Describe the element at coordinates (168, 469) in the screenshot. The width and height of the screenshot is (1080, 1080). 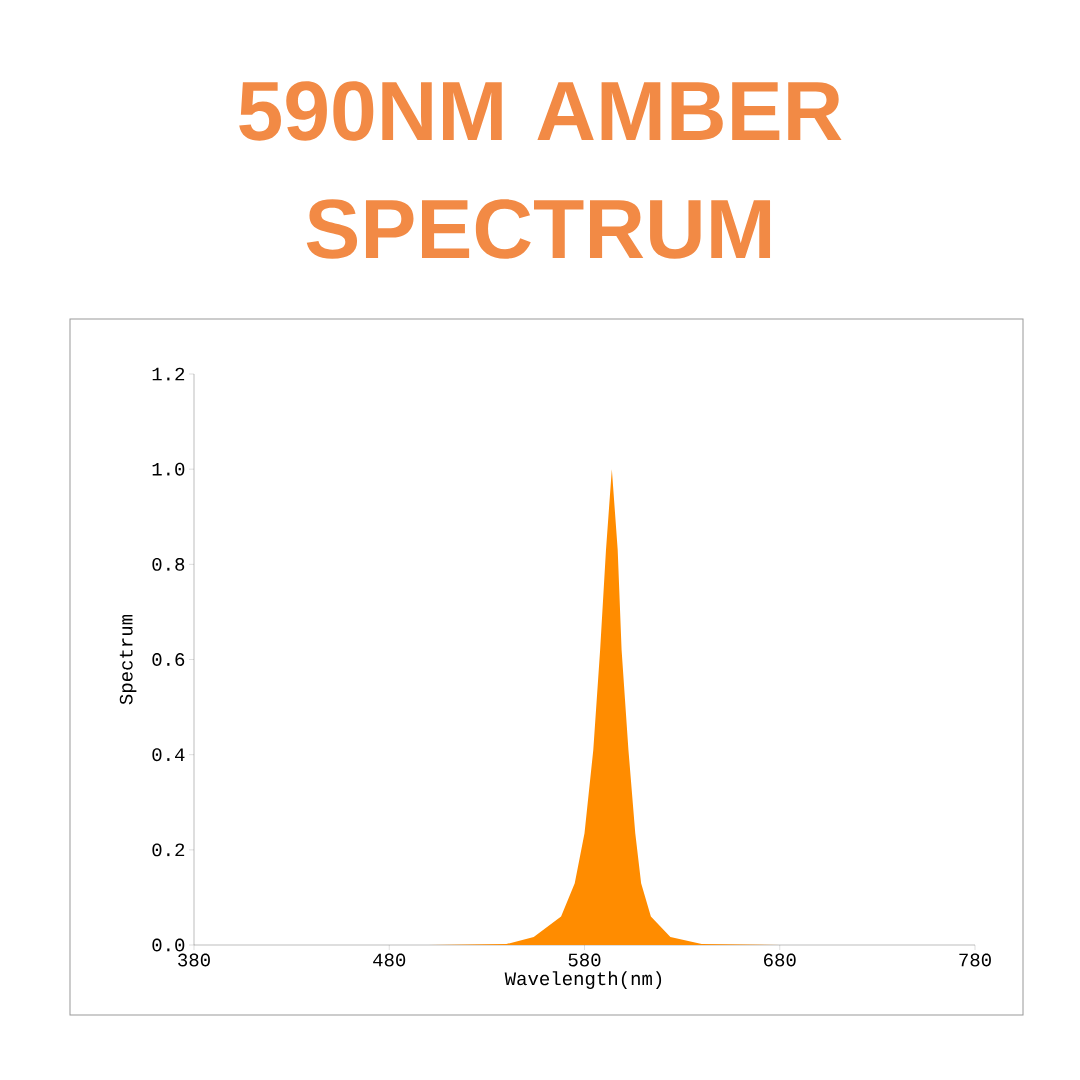
I see `y-tick-label: 1.0` at that location.